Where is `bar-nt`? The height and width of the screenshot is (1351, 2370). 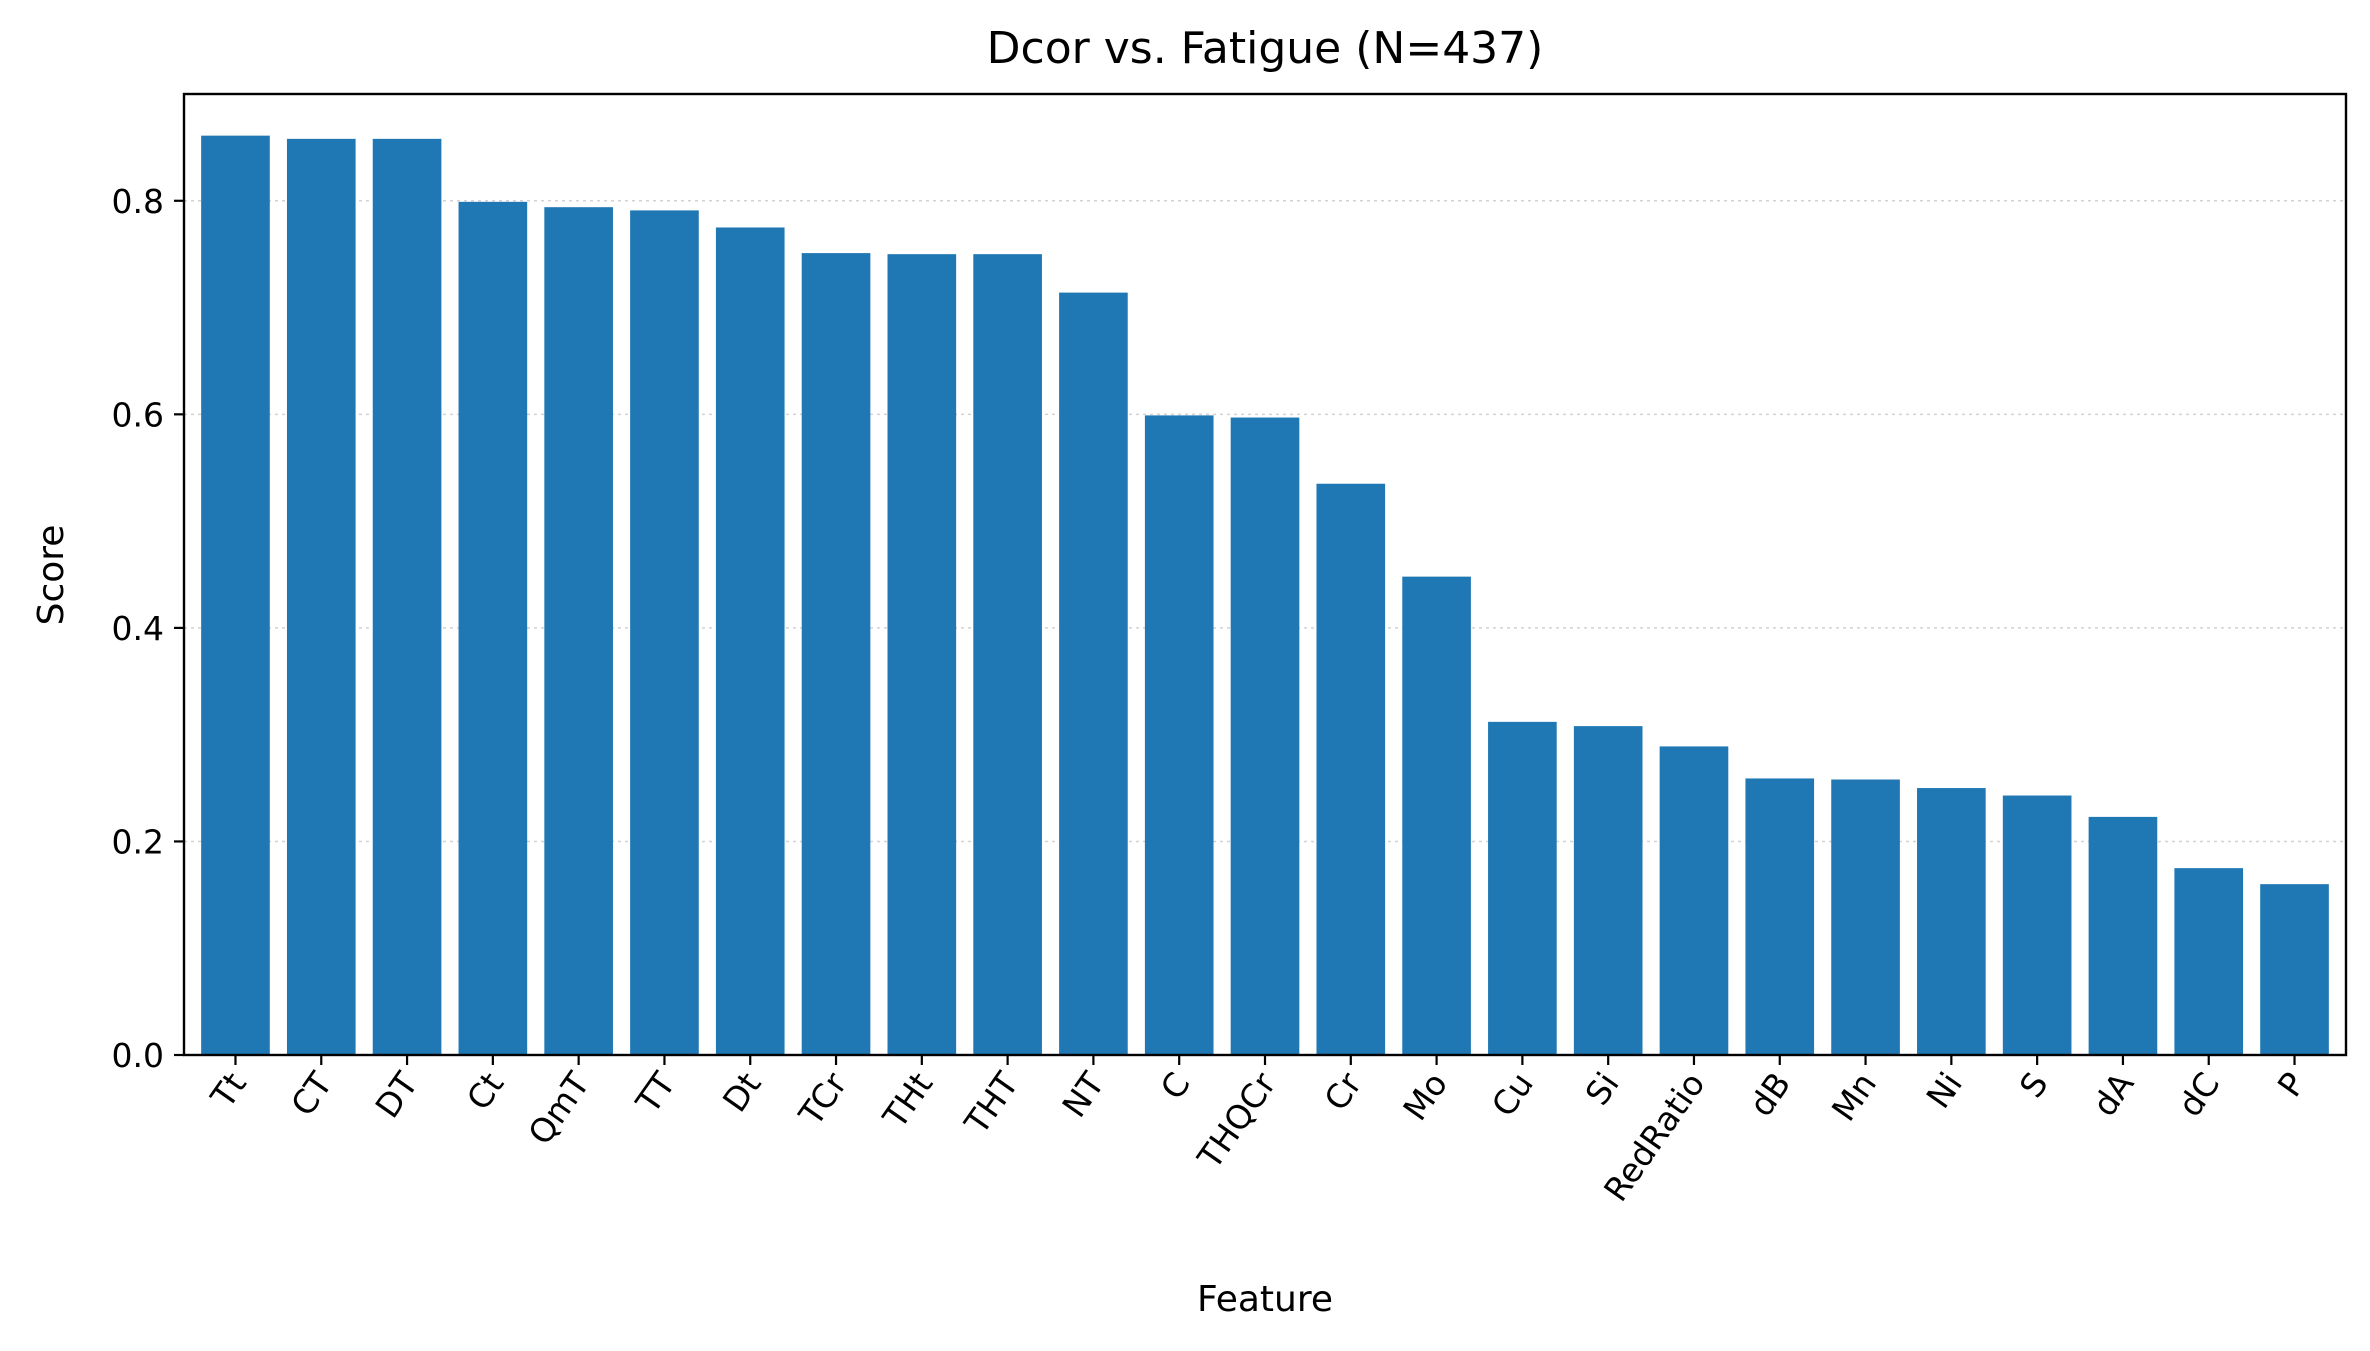
bar-nt is located at coordinates (1093, 673).